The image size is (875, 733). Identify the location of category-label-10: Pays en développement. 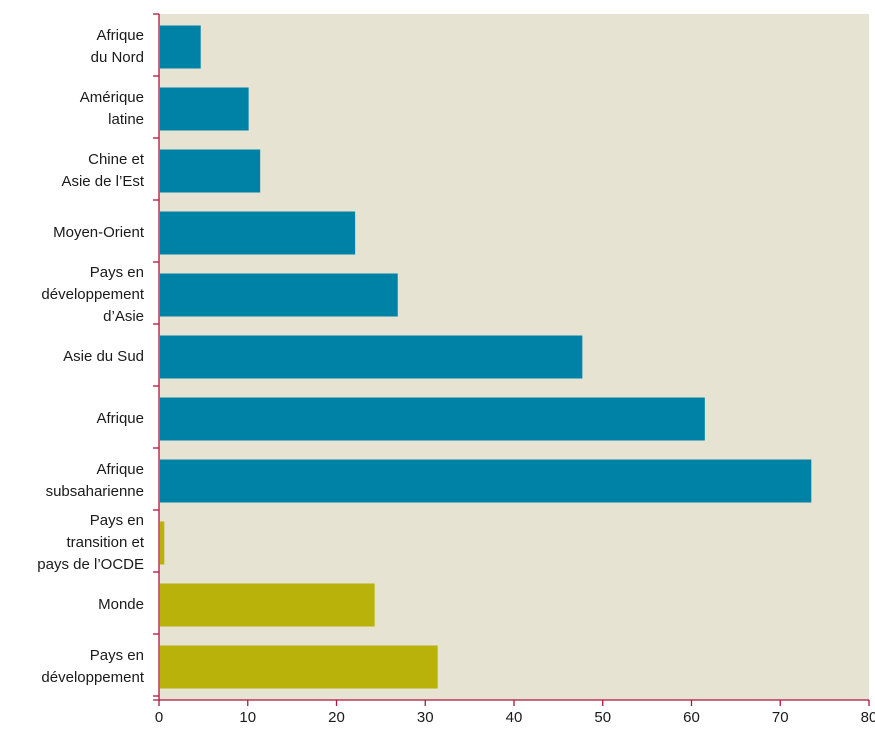
(92, 666).